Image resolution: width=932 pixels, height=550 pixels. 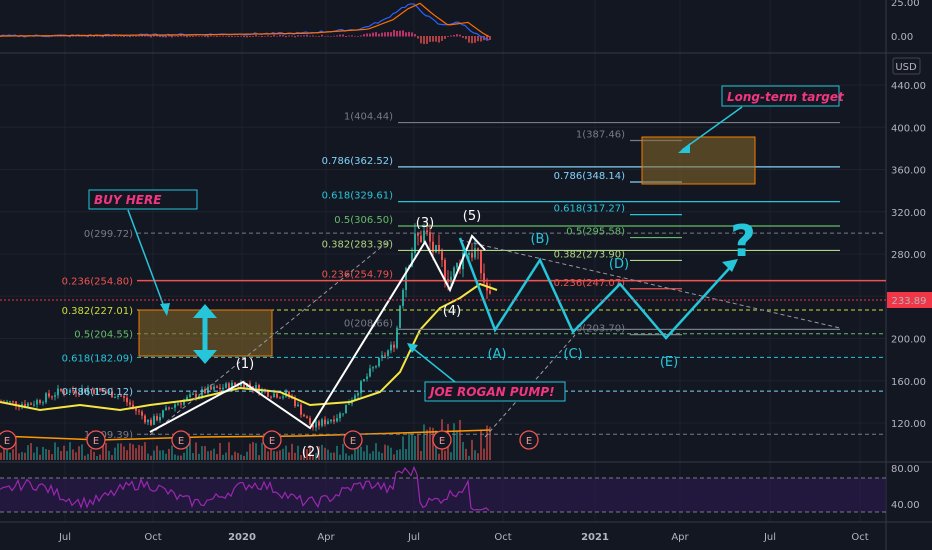 I want to click on double-arrow, so click(x=205, y=334).